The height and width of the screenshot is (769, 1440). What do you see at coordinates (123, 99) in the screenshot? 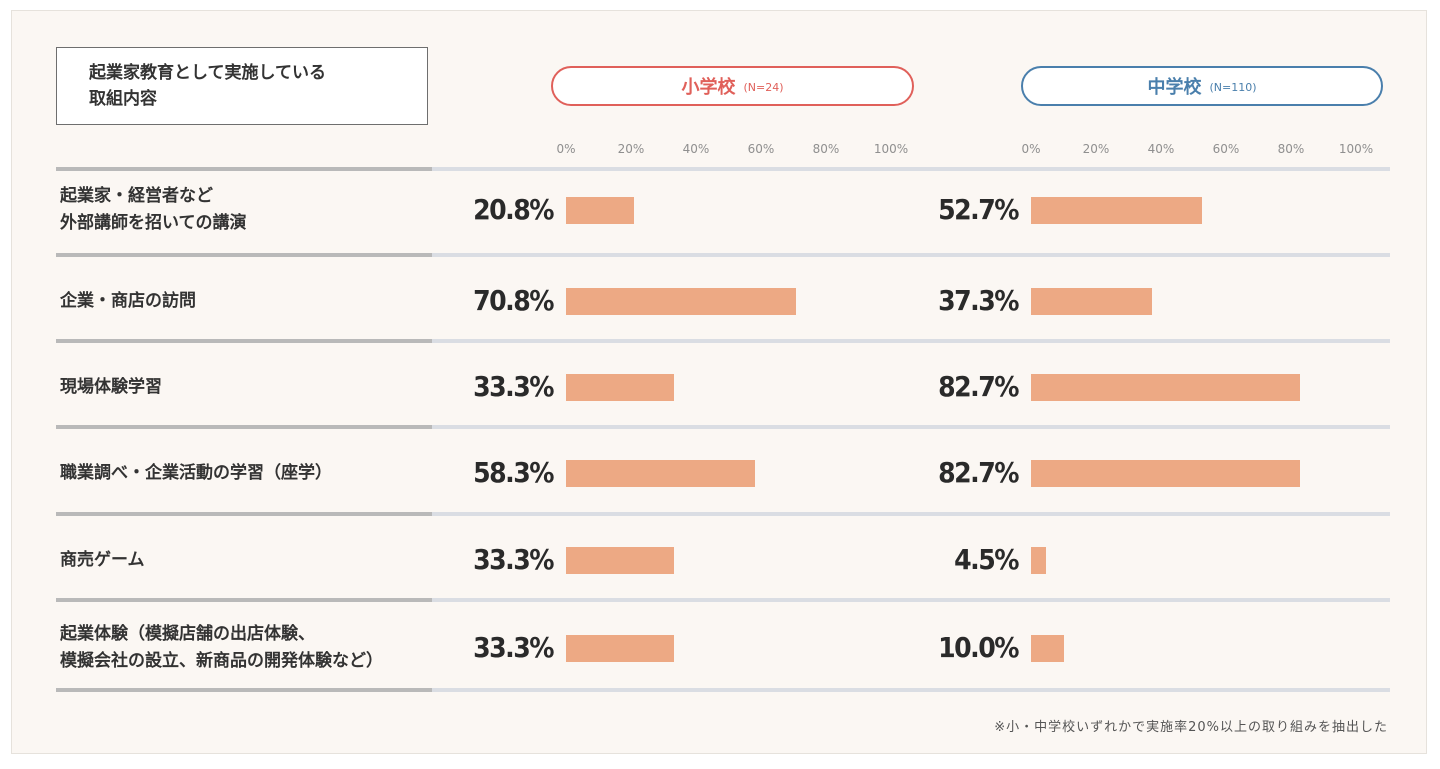
I see `category-header-line2: 取組内容` at bounding box center [123, 99].